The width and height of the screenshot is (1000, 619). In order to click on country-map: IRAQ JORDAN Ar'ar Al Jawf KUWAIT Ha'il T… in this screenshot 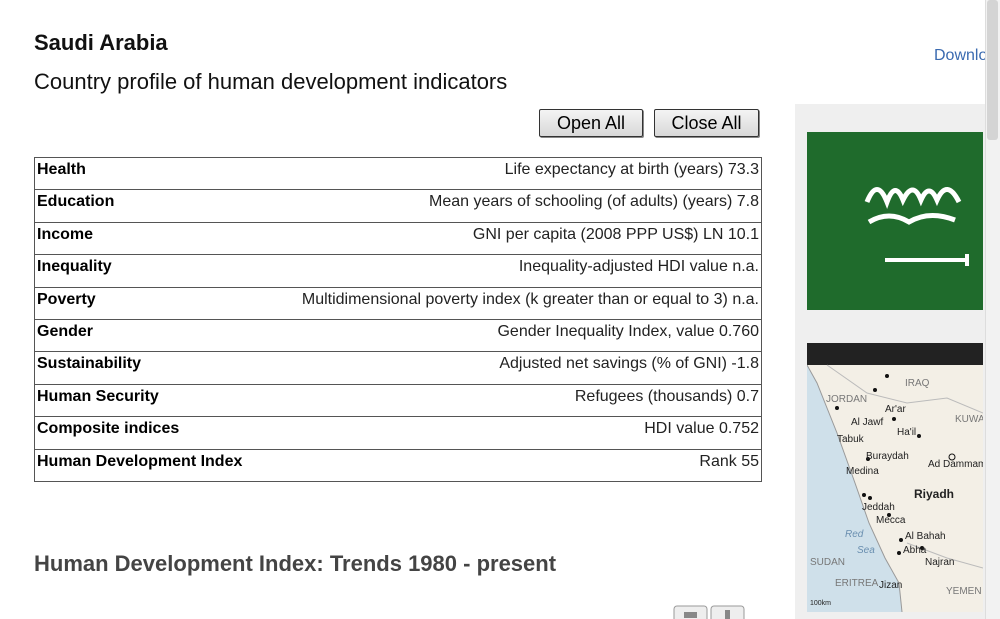, I will do `click(895, 477)`.